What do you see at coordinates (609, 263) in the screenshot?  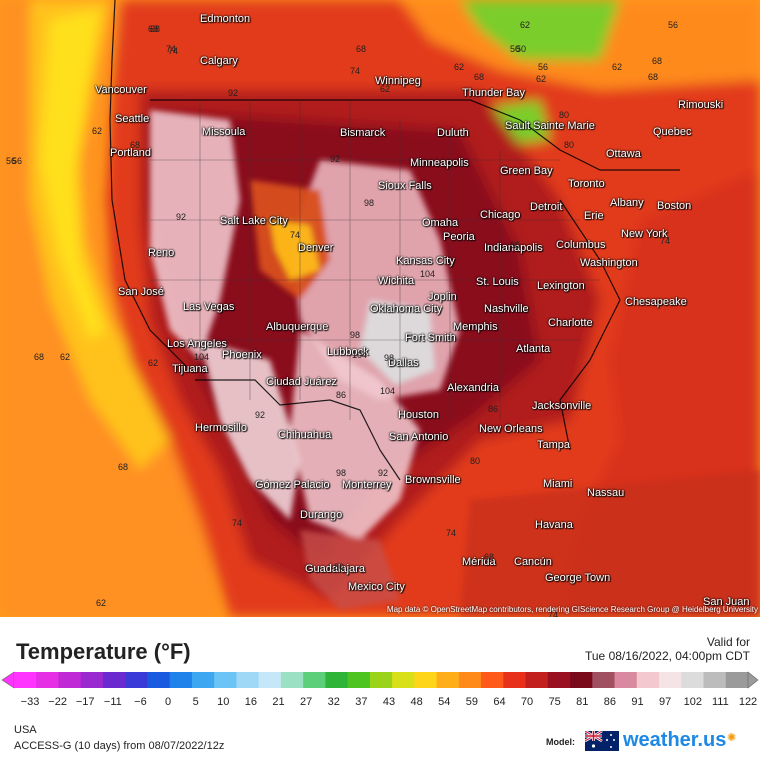 I see `city-label: Washington` at bounding box center [609, 263].